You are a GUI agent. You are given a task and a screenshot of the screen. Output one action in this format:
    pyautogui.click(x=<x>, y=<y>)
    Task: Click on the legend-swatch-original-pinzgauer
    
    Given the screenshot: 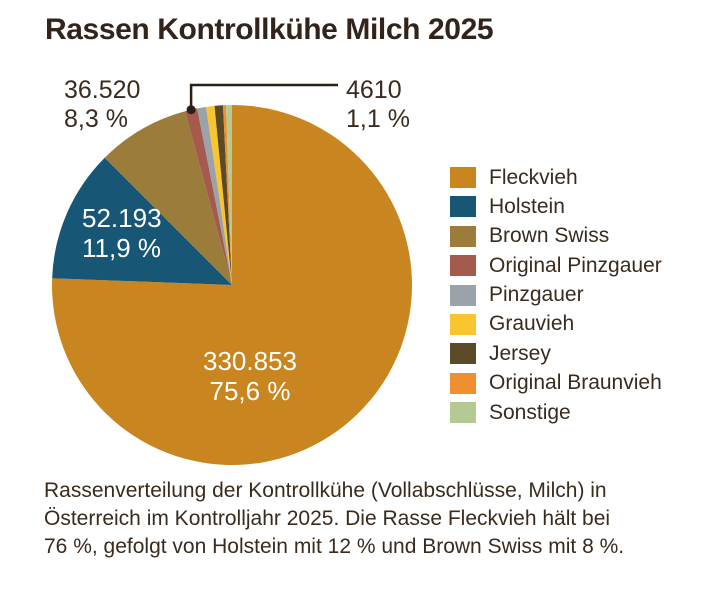 What is the action you would take?
    pyautogui.click(x=463, y=266)
    